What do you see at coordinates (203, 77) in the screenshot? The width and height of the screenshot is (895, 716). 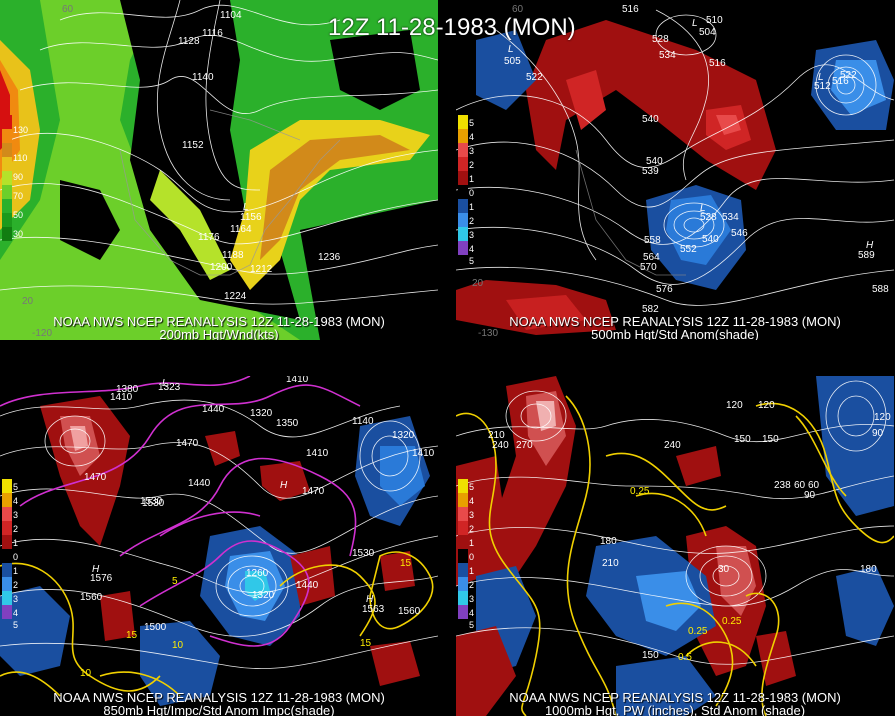 I see `height-label: 1140` at bounding box center [203, 77].